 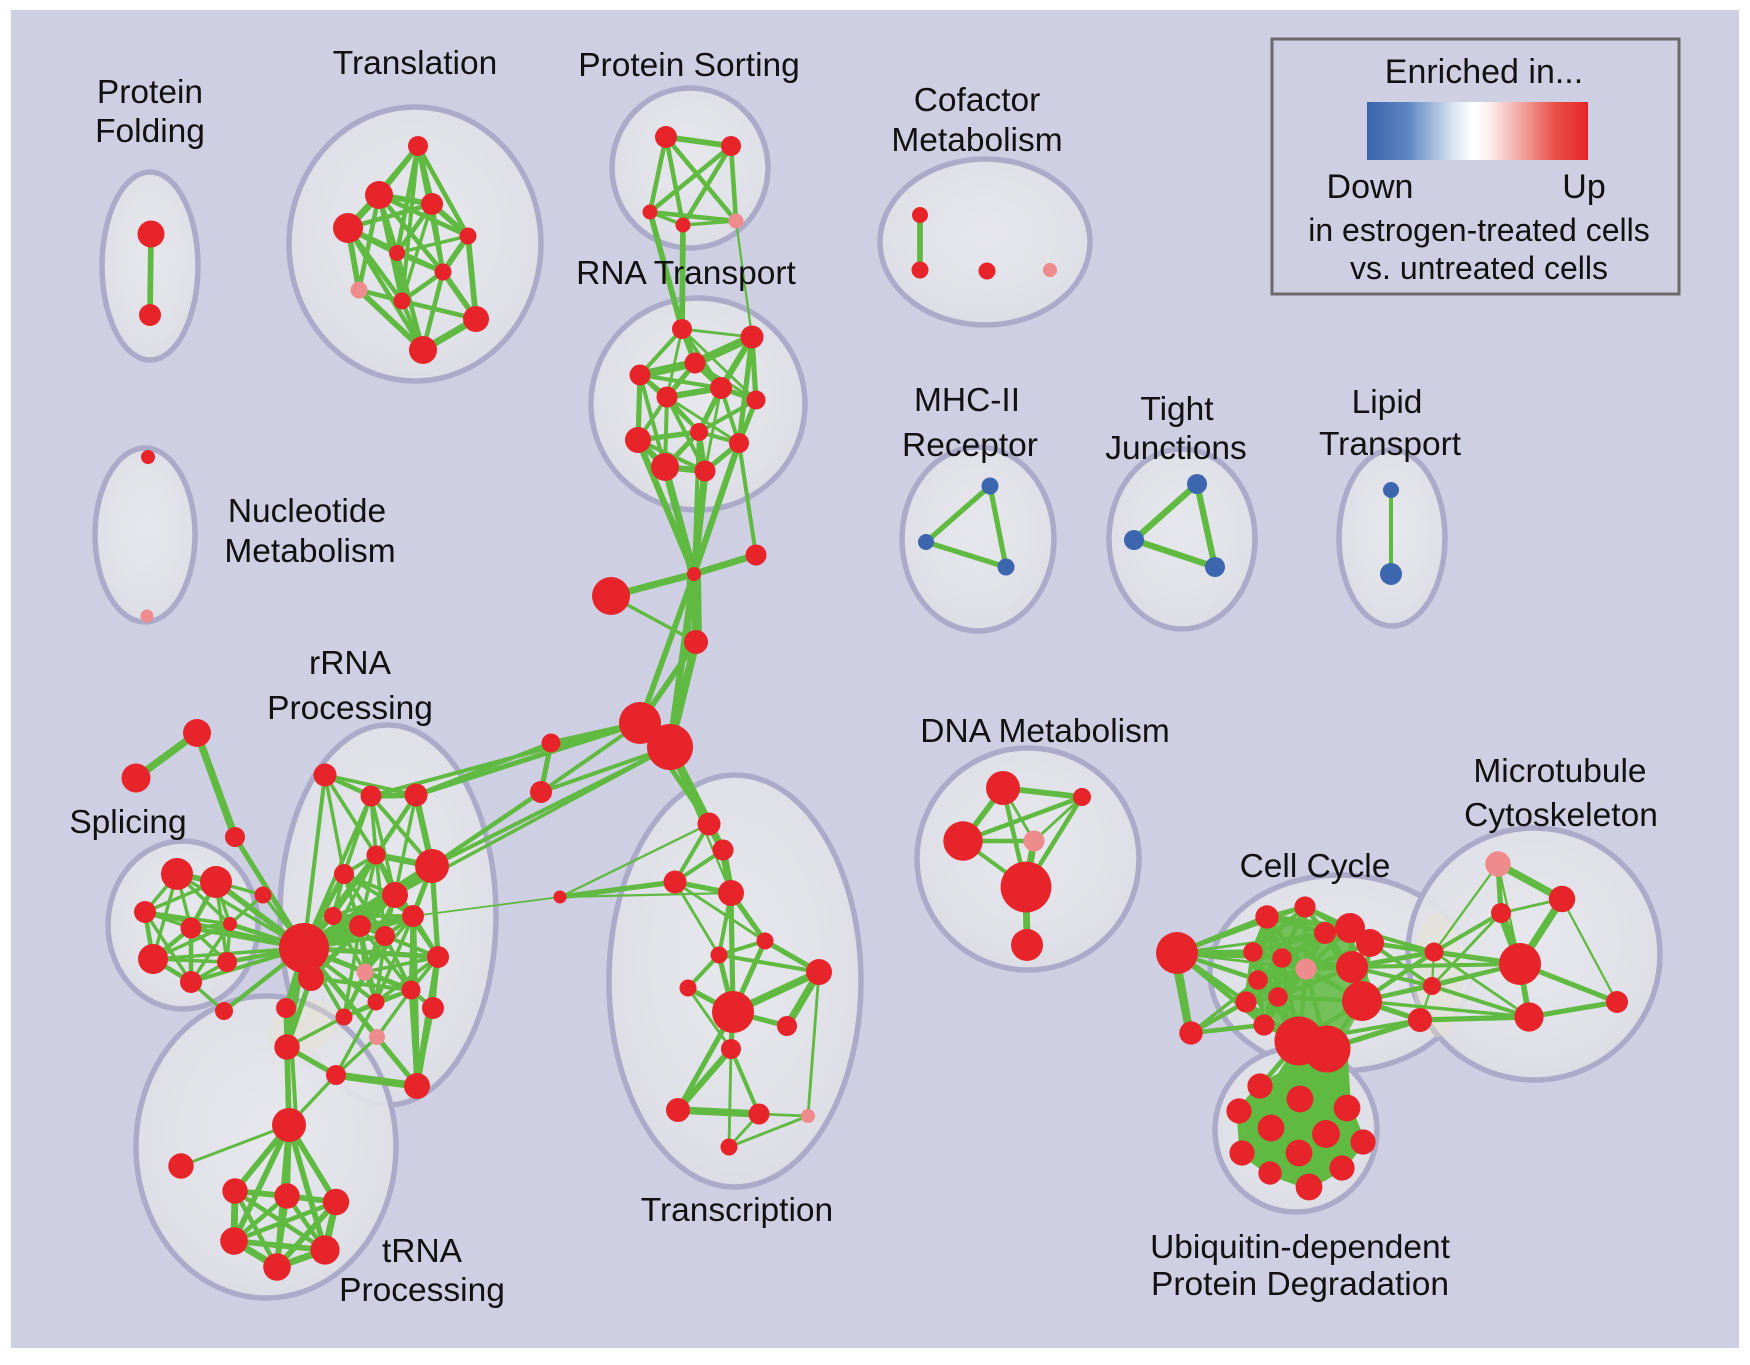 What do you see at coordinates (1387, 402) in the screenshot?
I see `svg-text: Lipid` at bounding box center [1387, 402].